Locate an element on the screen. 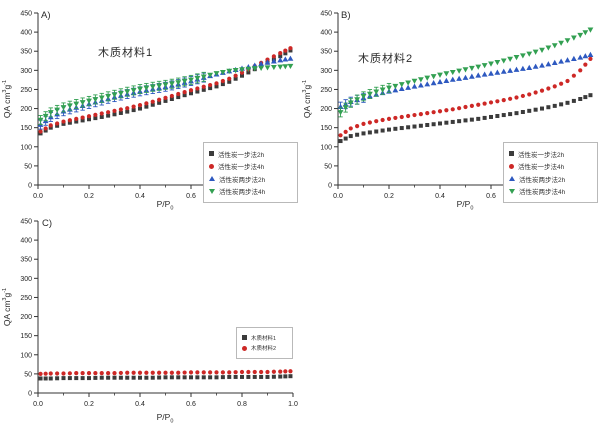 This screenshot has width=600, height=430. legend-marker-square-icon is located at coordinates (511, 153).